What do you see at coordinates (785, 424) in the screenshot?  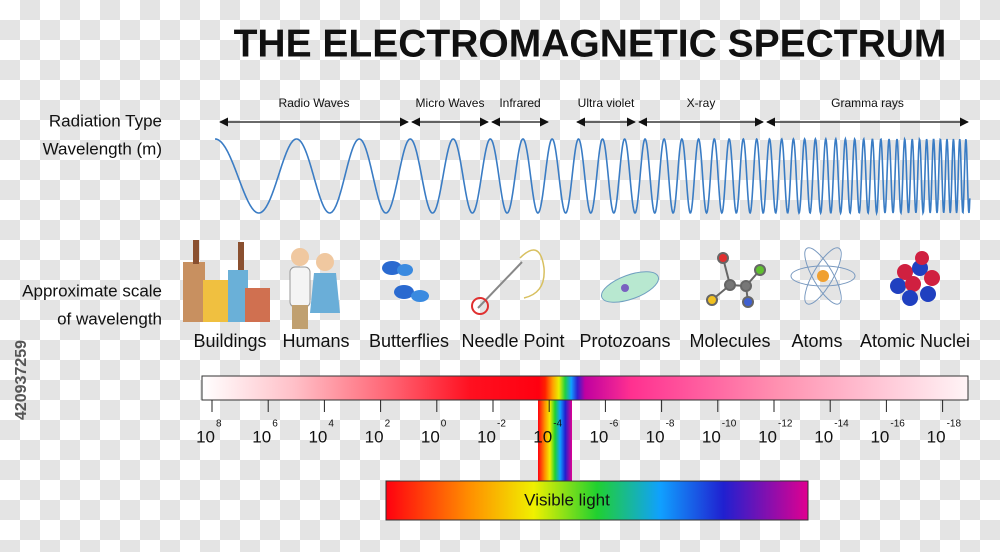 I see `tick-exponent: -12` at bounding box center [785, 424].